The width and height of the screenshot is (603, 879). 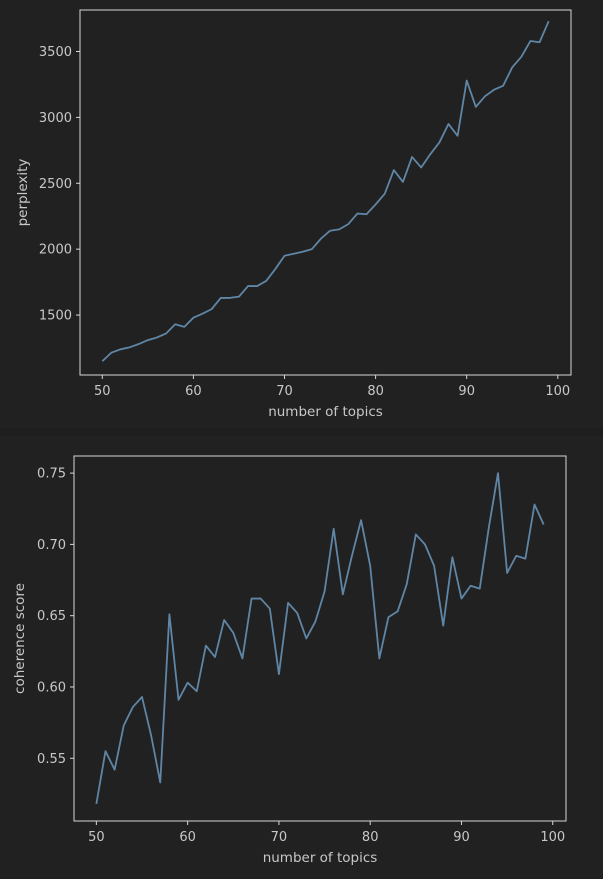 I want to click on y-tick-label: 1500, so click(x=55, y=316).